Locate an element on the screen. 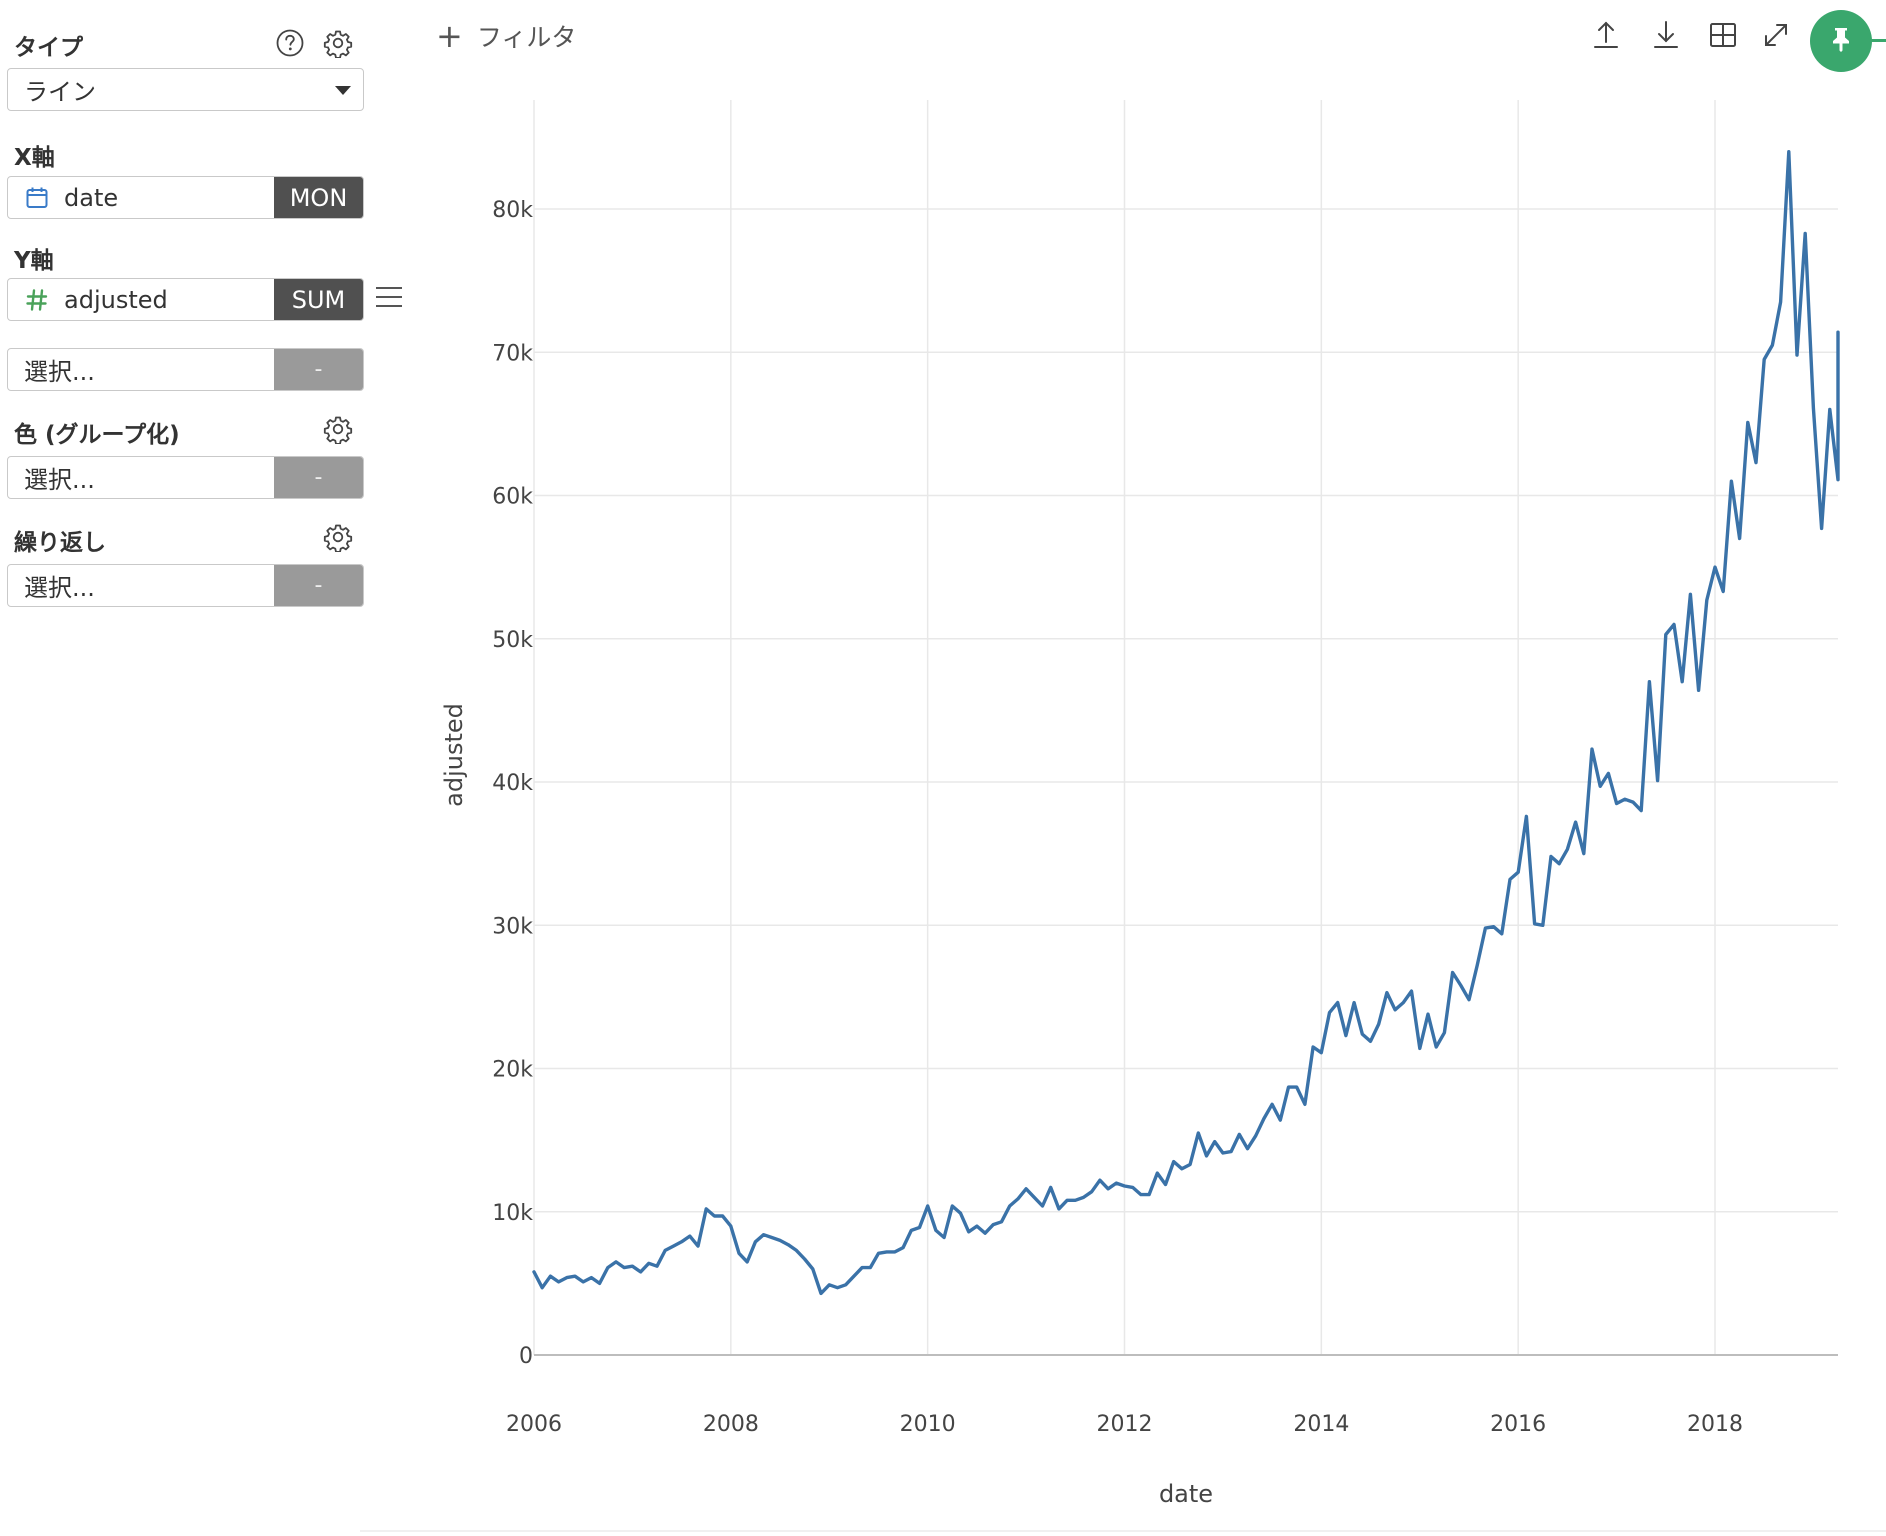 This screenshot has width=1886, height=1536. x-tick-label: 2012 is located at coordinates (1125, 1424).